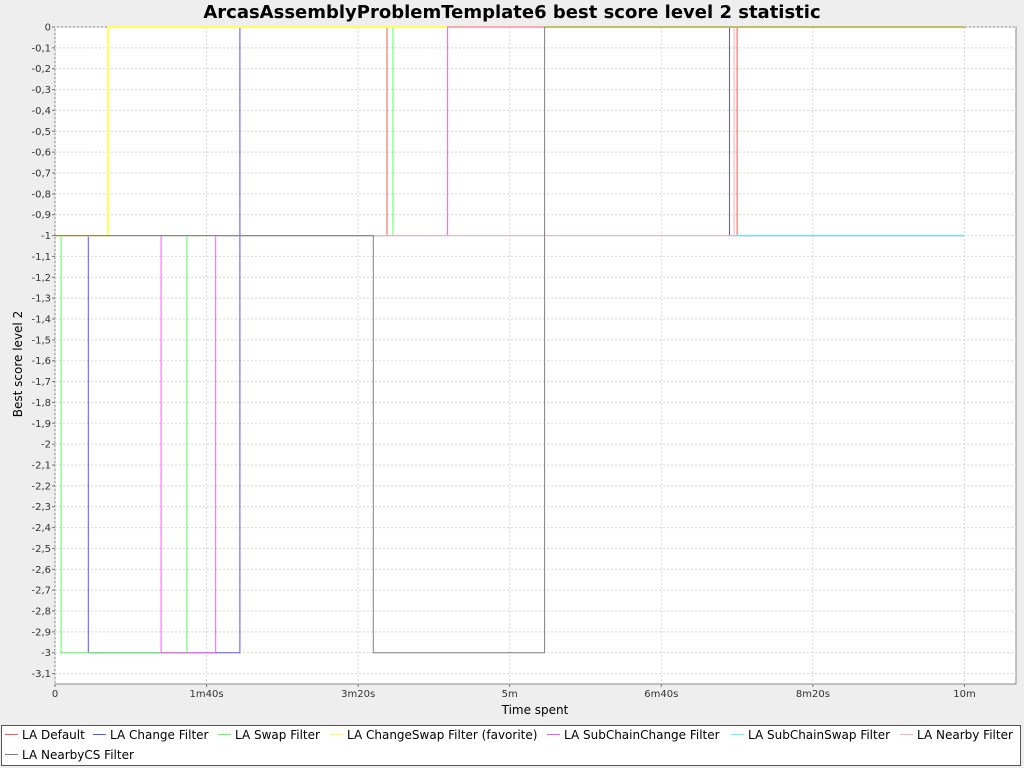  Describe the element at coordinates (46, 236) in the screenshot. I see `y-tick-label: -1` at that location.